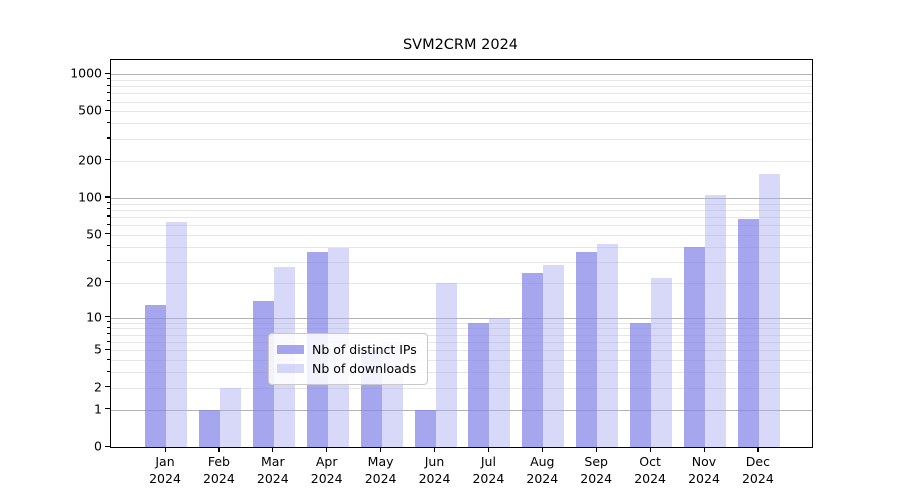  What do you see at coordinates (90, 160) in the screenshot?
I see `y-tick-label: 200` at bounding box center [90, 160].